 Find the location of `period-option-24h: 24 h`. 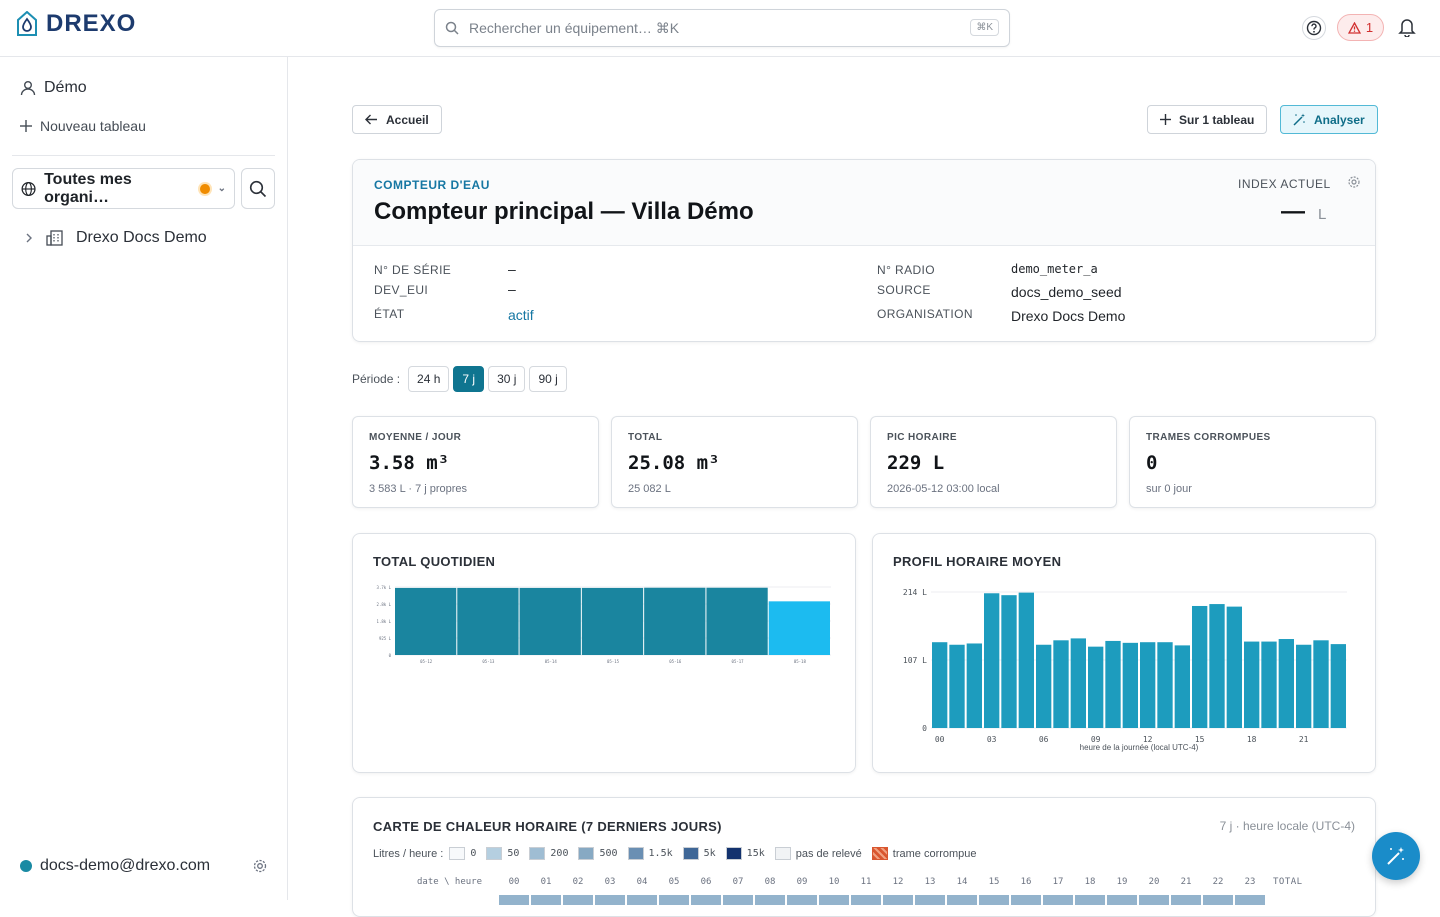

period-option-24h: 24 h is located at coordinates (429, 379).